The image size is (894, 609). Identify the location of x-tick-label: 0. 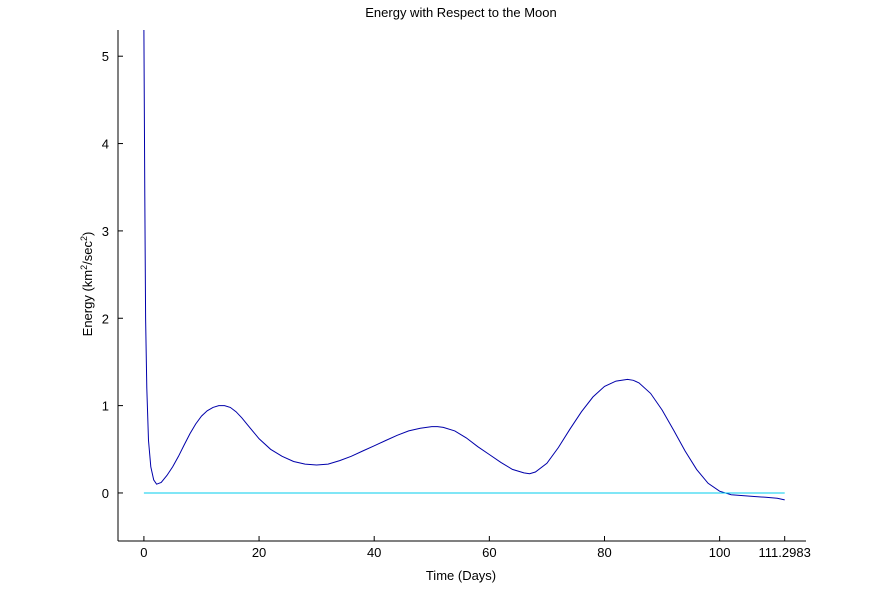
(143, 552).